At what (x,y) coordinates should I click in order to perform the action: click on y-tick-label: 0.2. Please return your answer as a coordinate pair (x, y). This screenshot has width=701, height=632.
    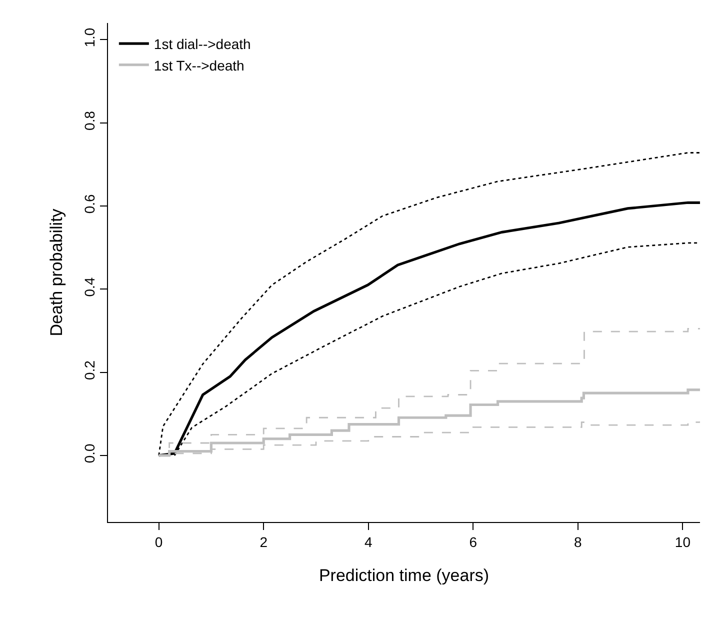
    Looking at the image, I should click on (89, 370).